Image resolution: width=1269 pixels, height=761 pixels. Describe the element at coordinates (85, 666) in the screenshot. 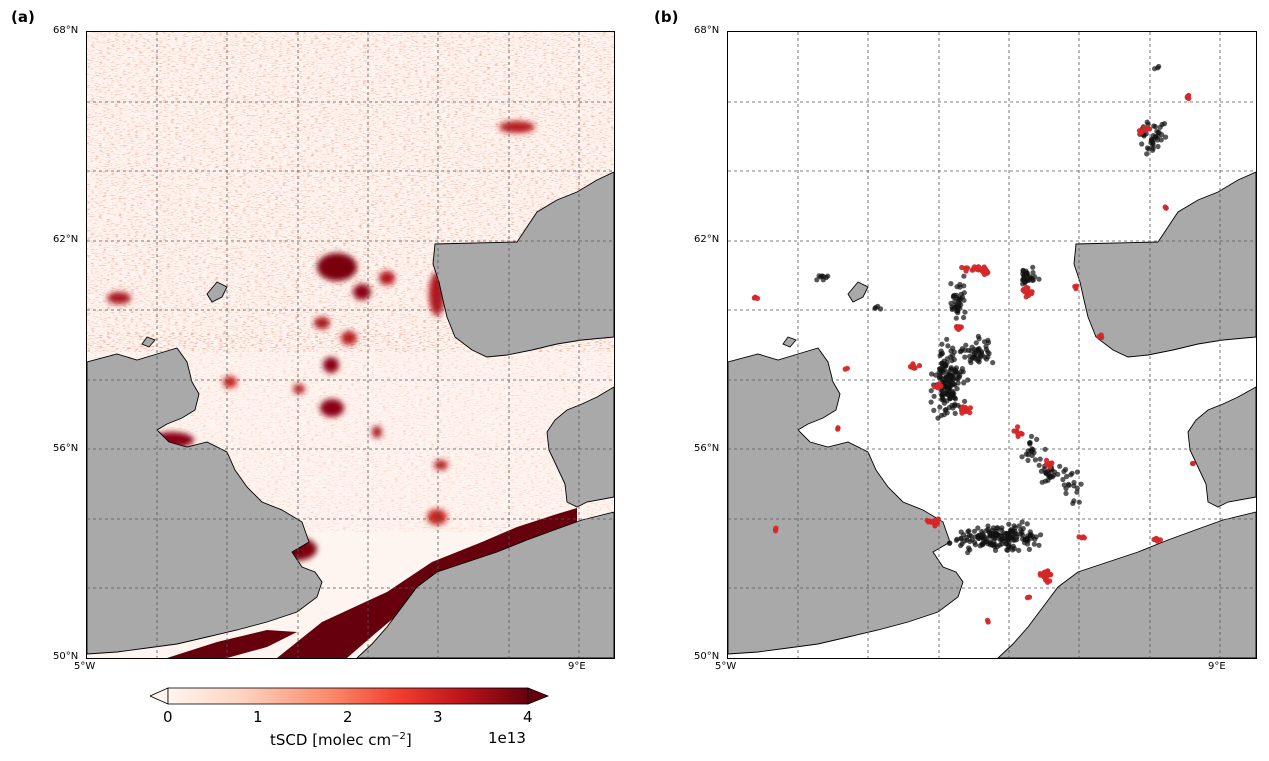

I see `lon-tick-5w-a: 5°W` at that location.